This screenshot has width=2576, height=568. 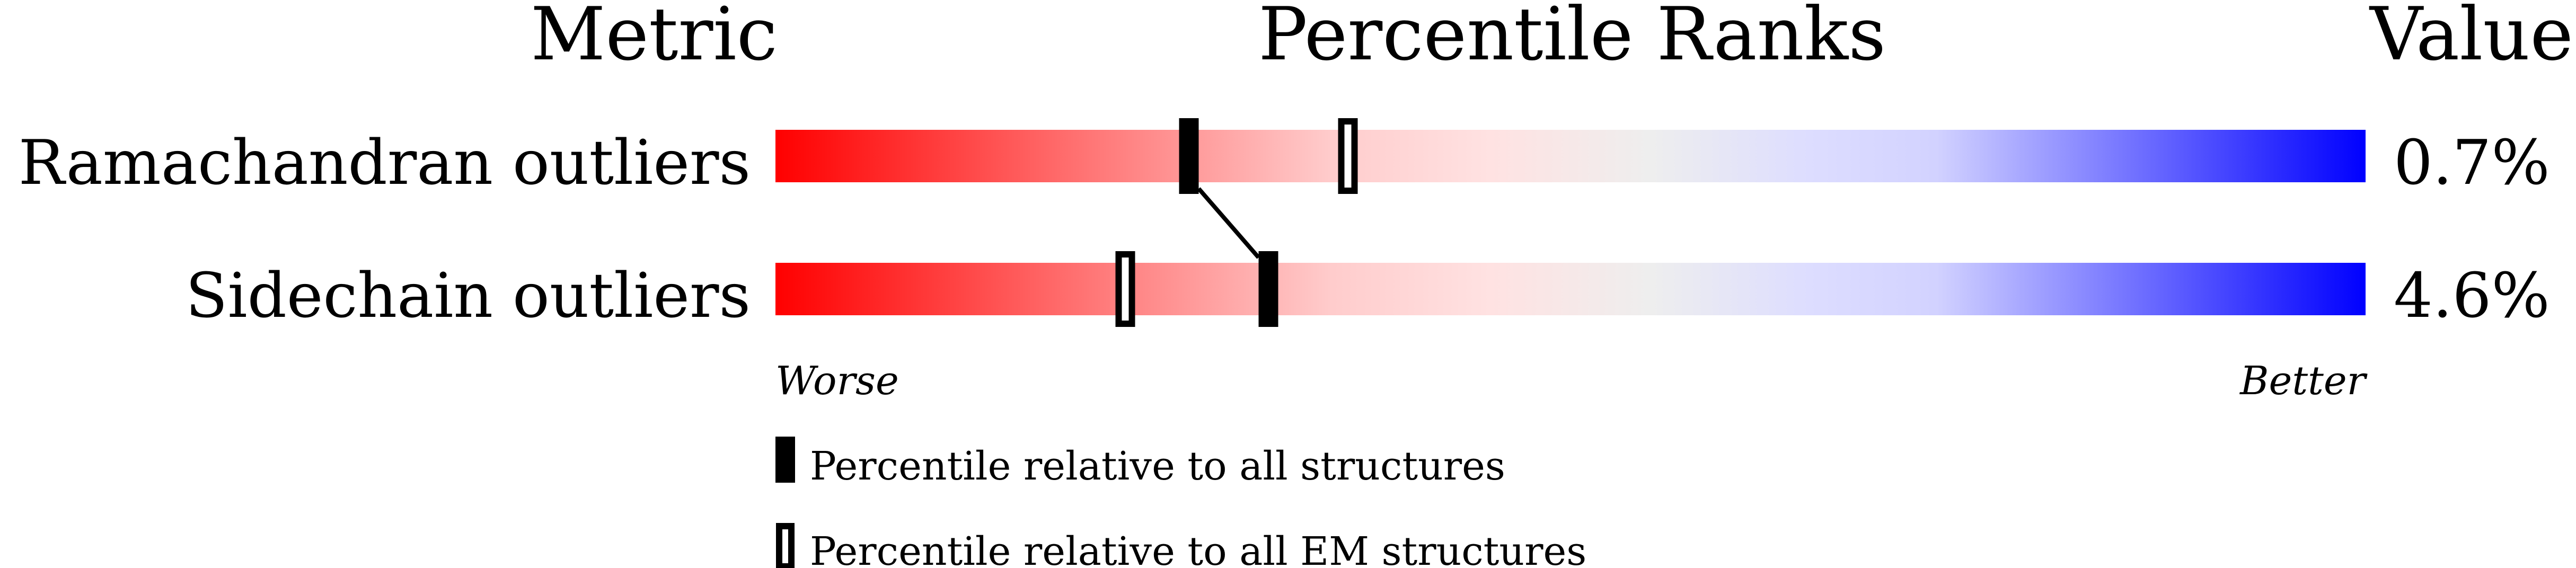 What do you see at coordinates (1157, 466) in the screenshot?
I see `legend-all-structures: Percentile relative to all structures` at bounding box center [1157, 466].